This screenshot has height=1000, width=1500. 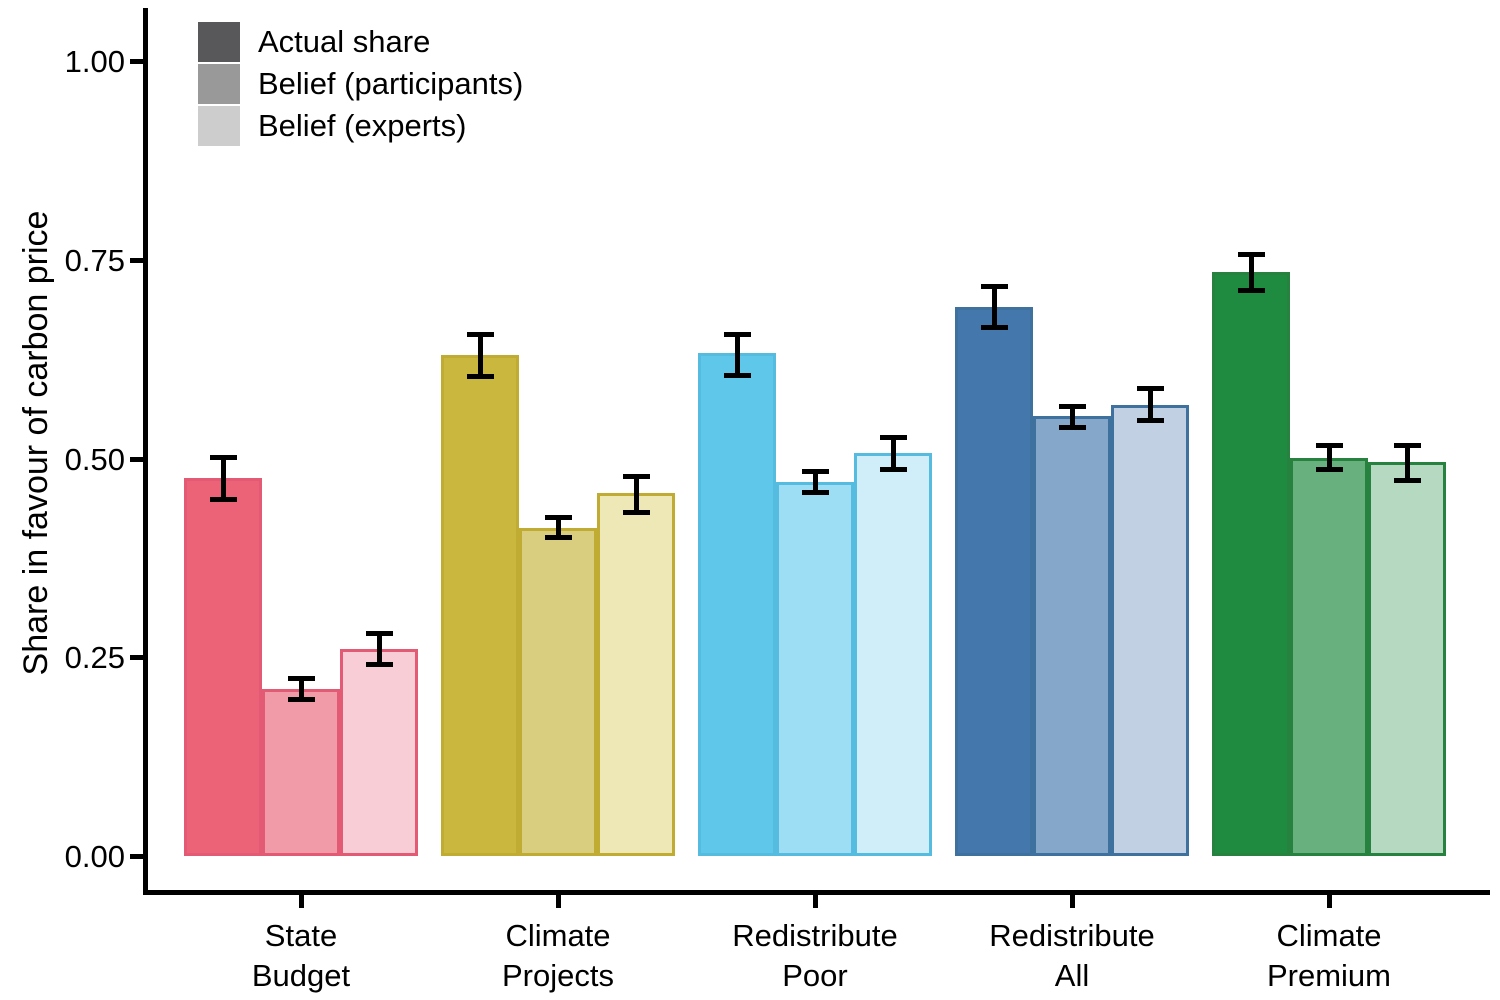 What do you see at coordinates (219, 42) in the screenshot?
I see `legend-swatch-actual-share` at bounding box center [219, 42].